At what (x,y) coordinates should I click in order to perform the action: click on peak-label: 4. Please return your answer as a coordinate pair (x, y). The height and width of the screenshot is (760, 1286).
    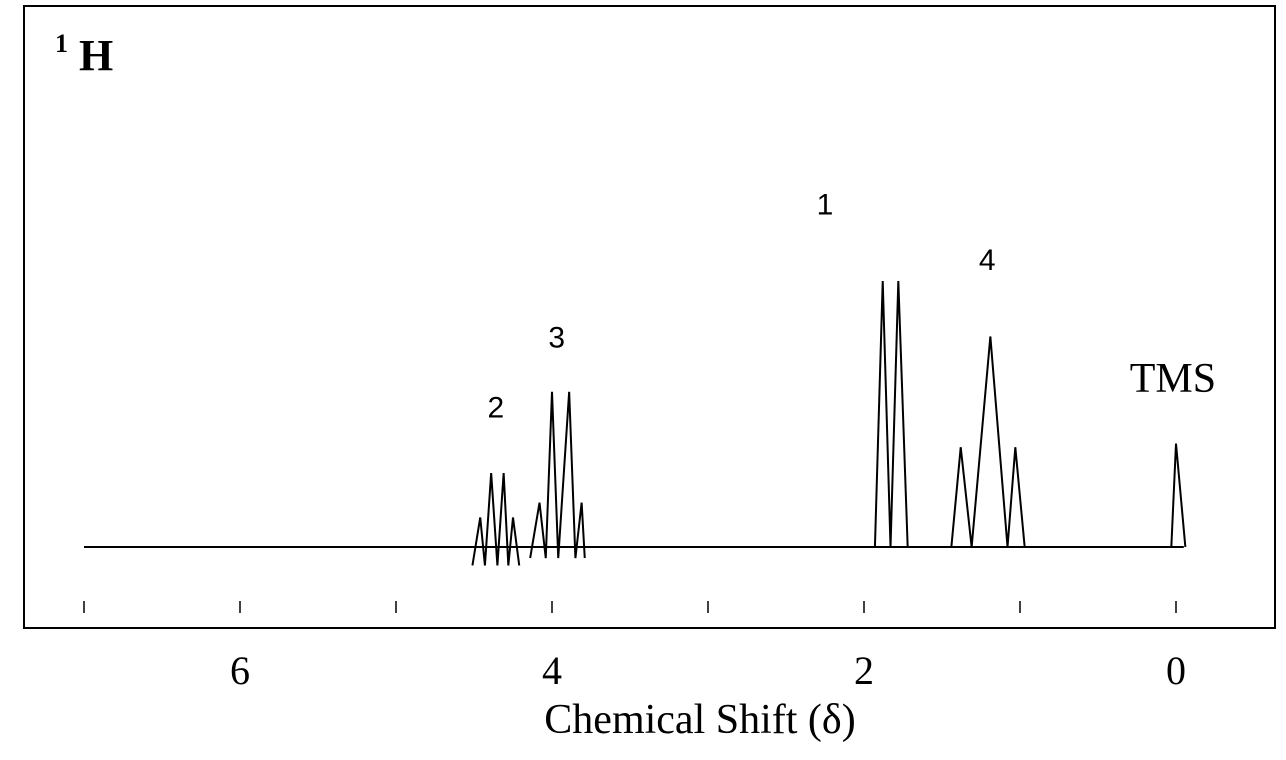
    Looking at the image, I should click on (987, 260).